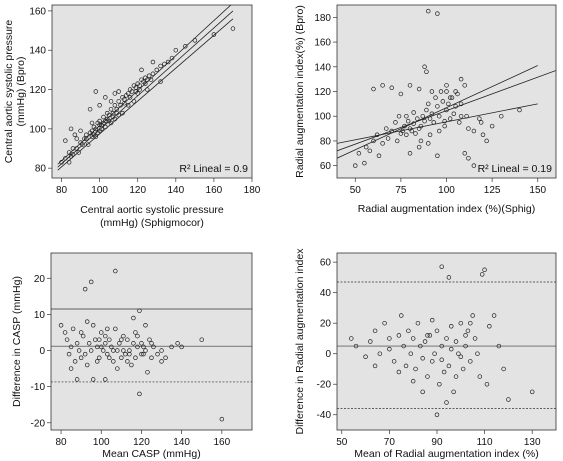  I want to click on x-tick-label: 90, so click(437, 442).